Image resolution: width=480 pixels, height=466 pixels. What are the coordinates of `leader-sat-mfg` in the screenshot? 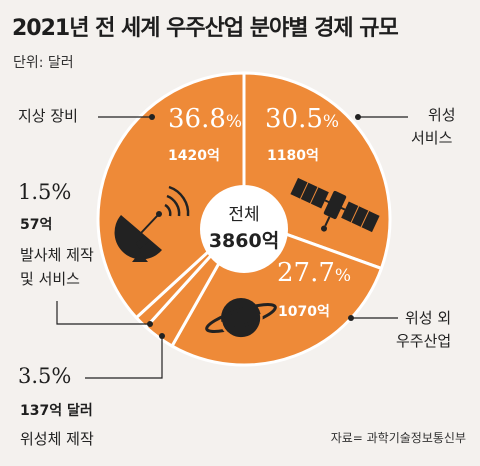 It's located at (124, 357).